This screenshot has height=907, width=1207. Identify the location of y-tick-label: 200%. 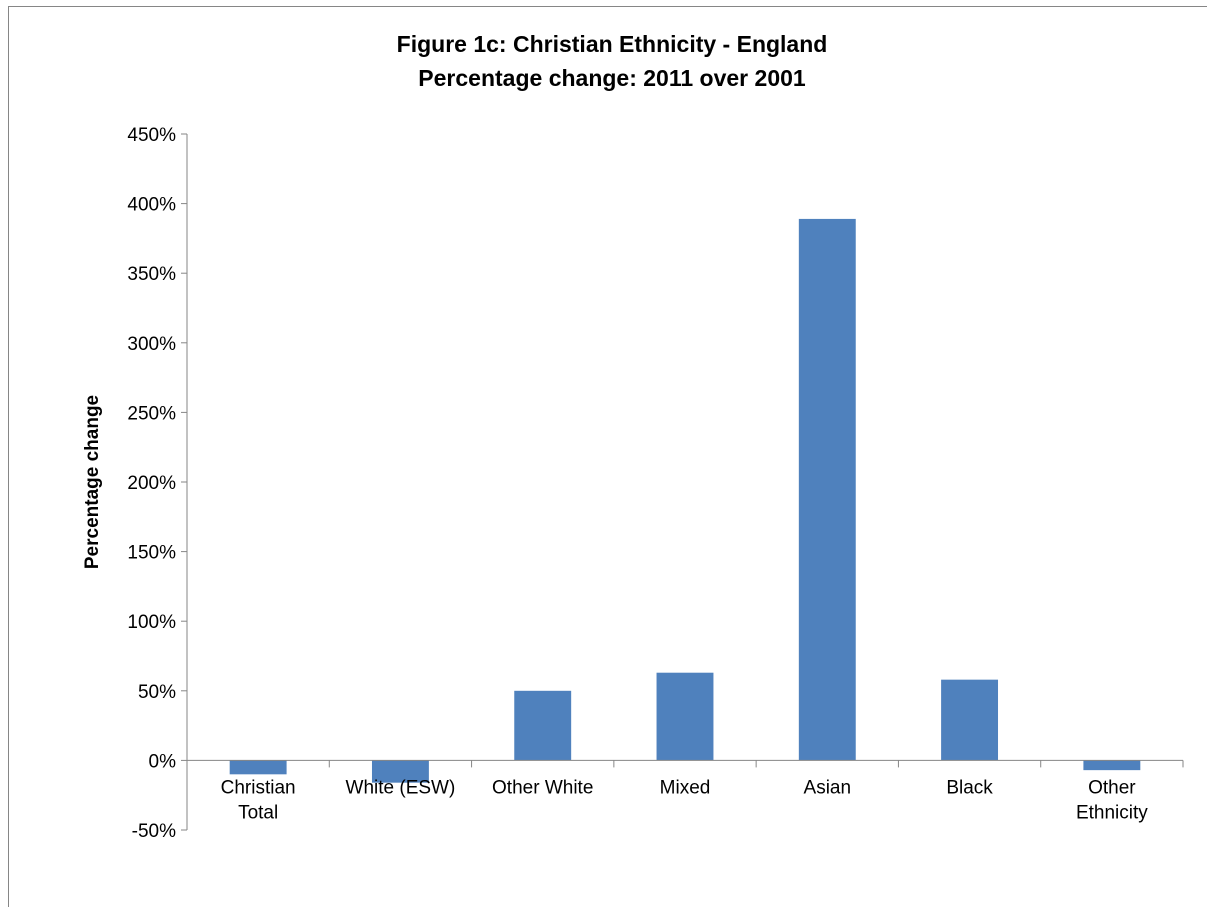
(151, 483).